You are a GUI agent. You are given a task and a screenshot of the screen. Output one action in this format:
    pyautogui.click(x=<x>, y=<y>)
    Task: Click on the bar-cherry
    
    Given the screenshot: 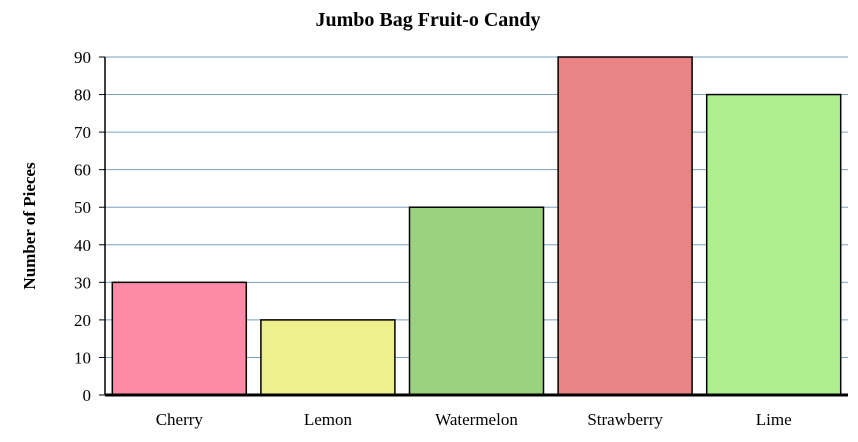 What is the action you would take?
    pyautogui.click(x=179, y=338)
    